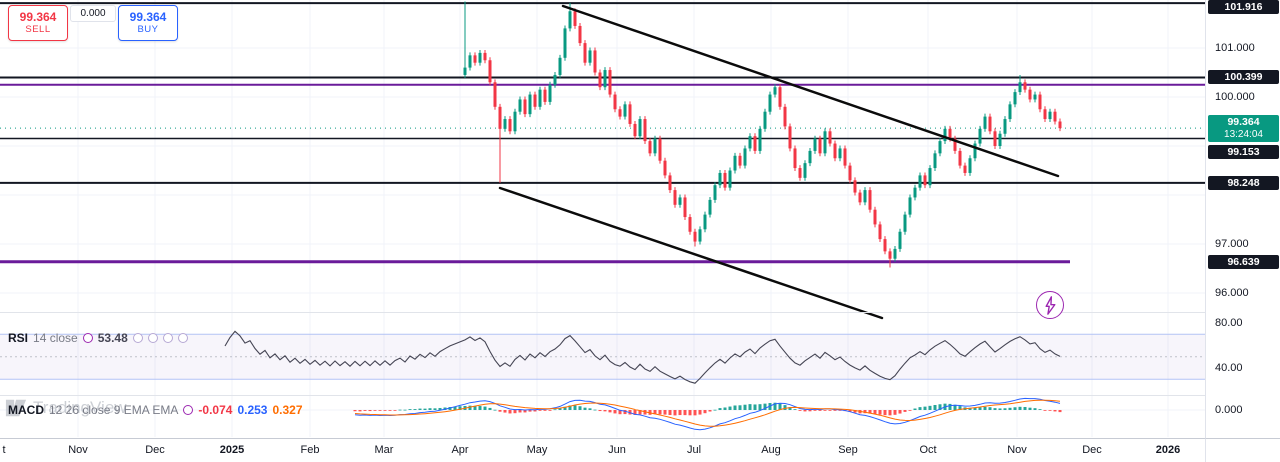 This screenshot has height=462, width=1280. Describe the element at coordinates (16, 408) in the screenshot. I see `tradingview-logo-icon` at that location.